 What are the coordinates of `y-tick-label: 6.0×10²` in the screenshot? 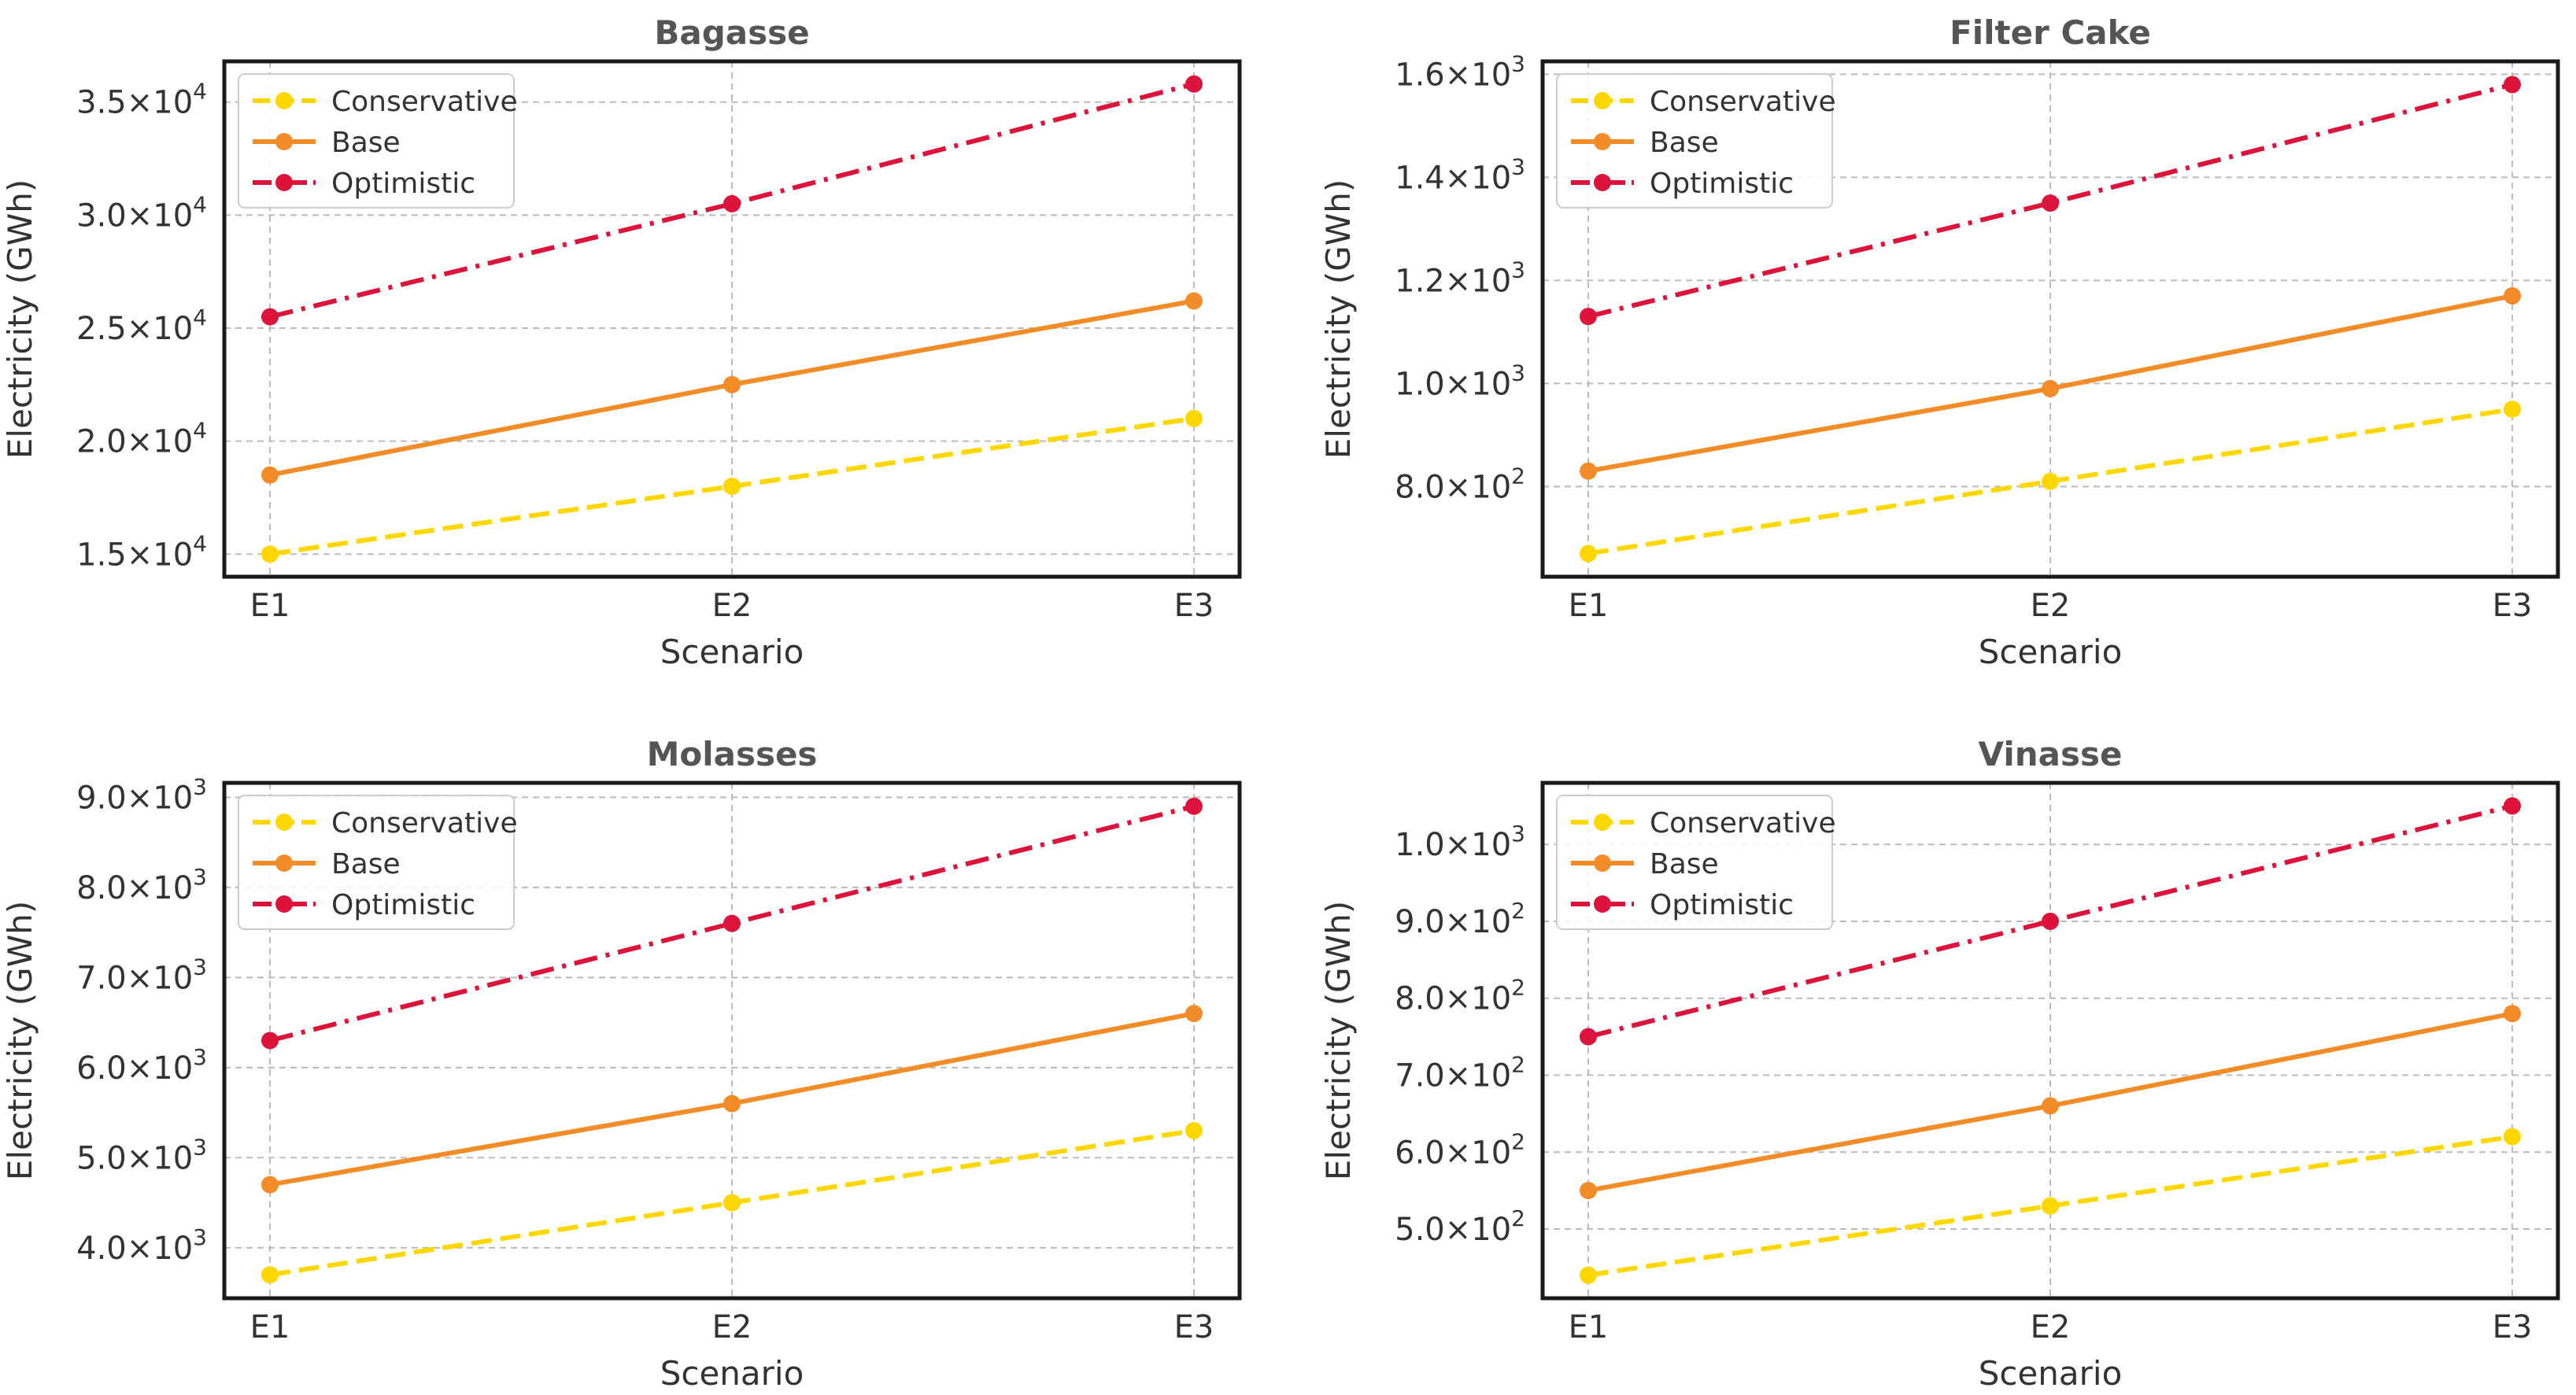 It's located at (1460, 1149).